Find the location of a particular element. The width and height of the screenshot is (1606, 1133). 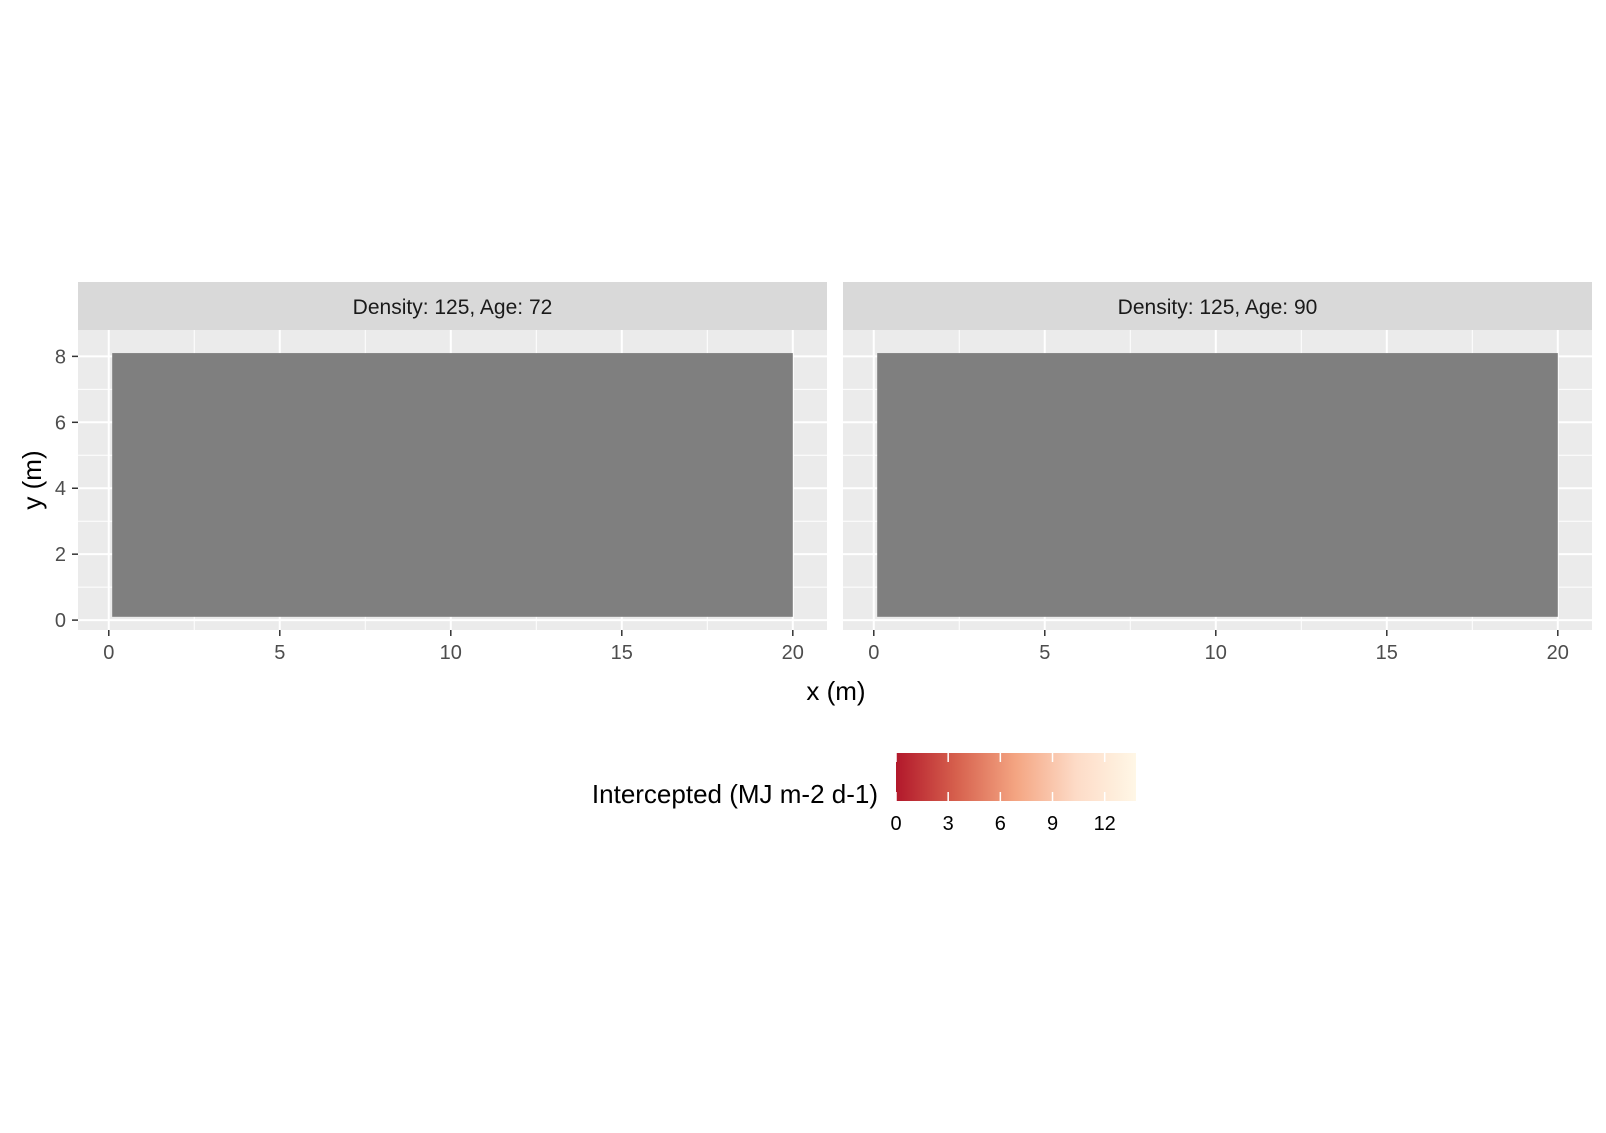

legend-tick-label: 6 is located at coordinates (1000, 824).